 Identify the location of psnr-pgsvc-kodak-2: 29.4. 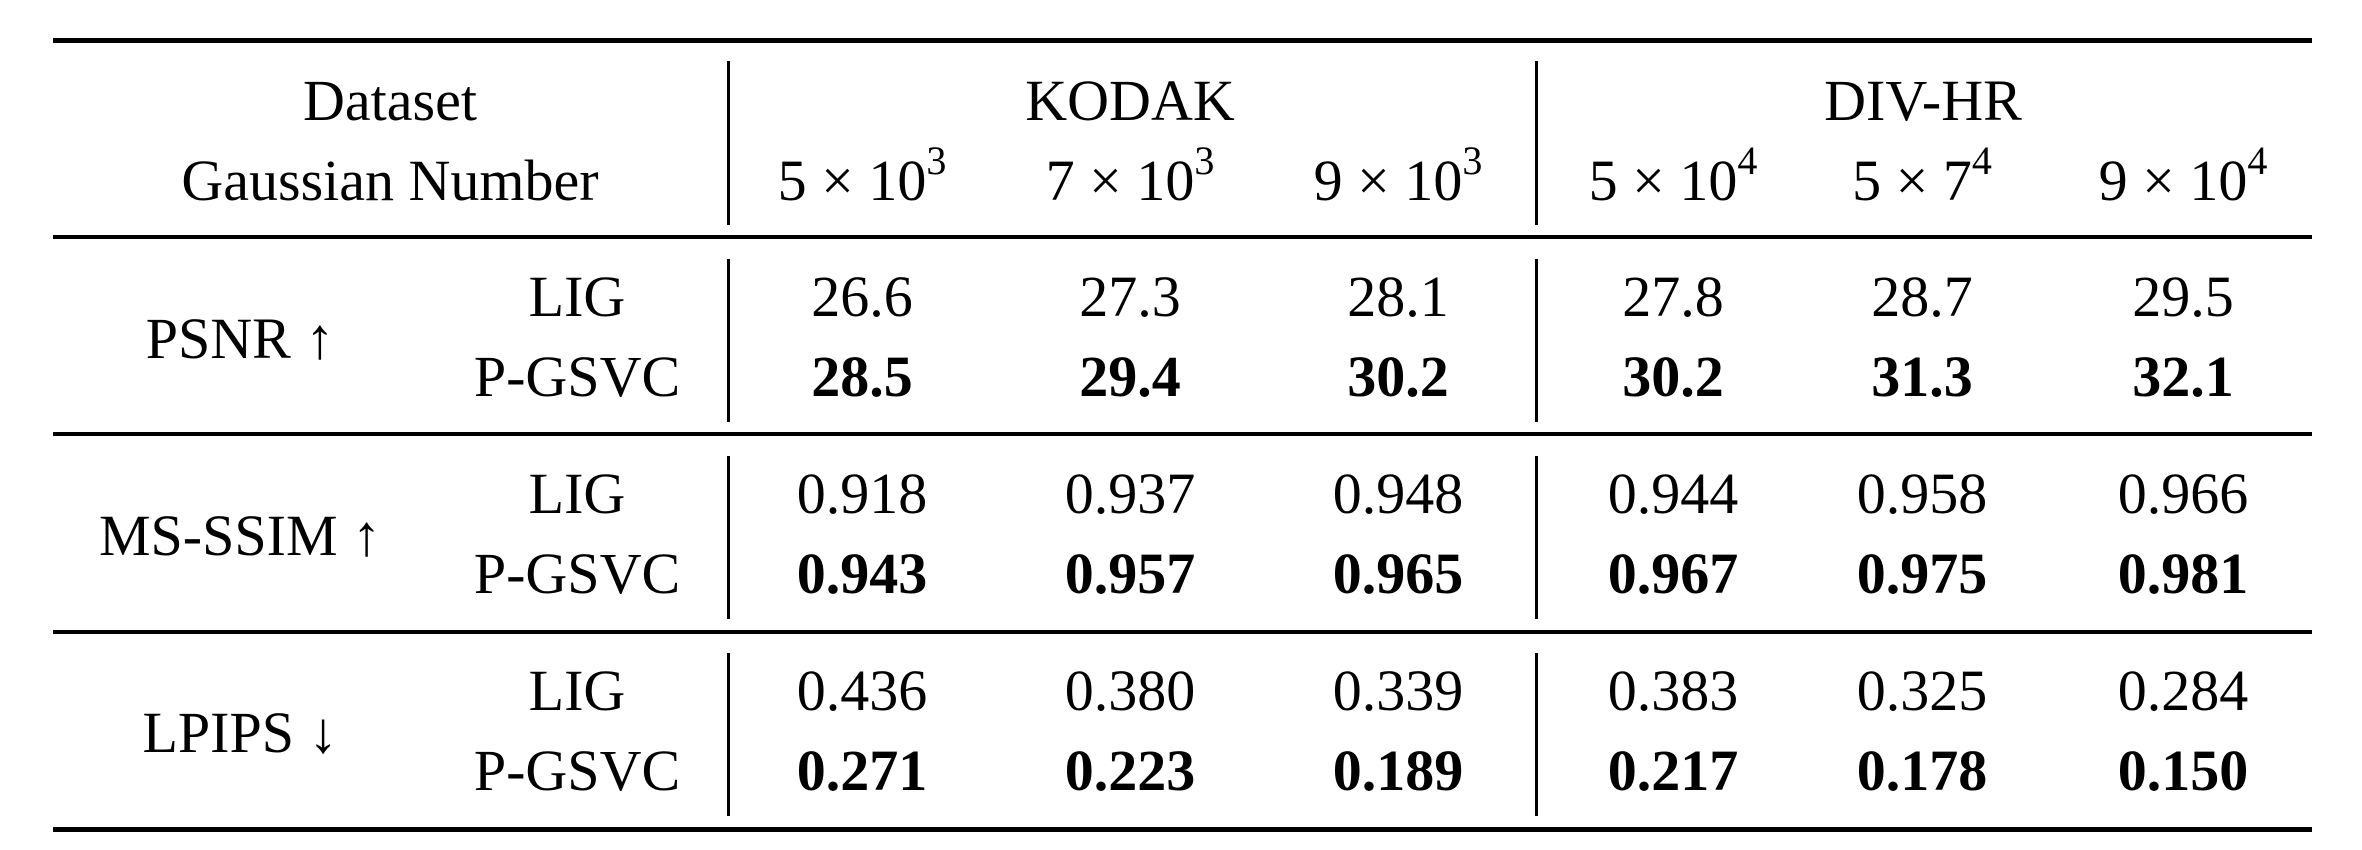
(1130, 376).